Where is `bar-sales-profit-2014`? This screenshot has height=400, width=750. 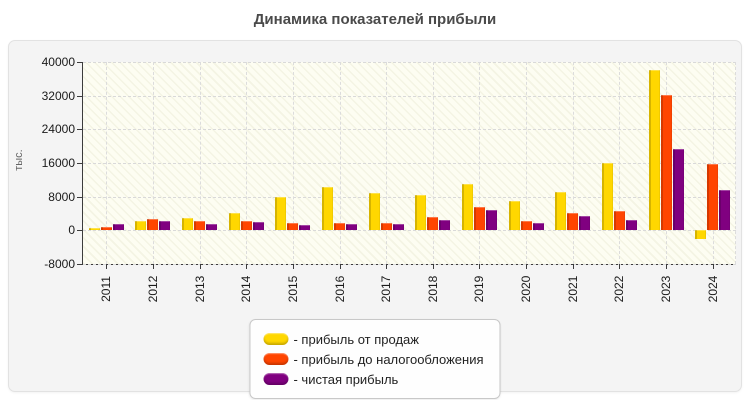
bar-sales-profit-2014 is located at coordinates (234, 221).